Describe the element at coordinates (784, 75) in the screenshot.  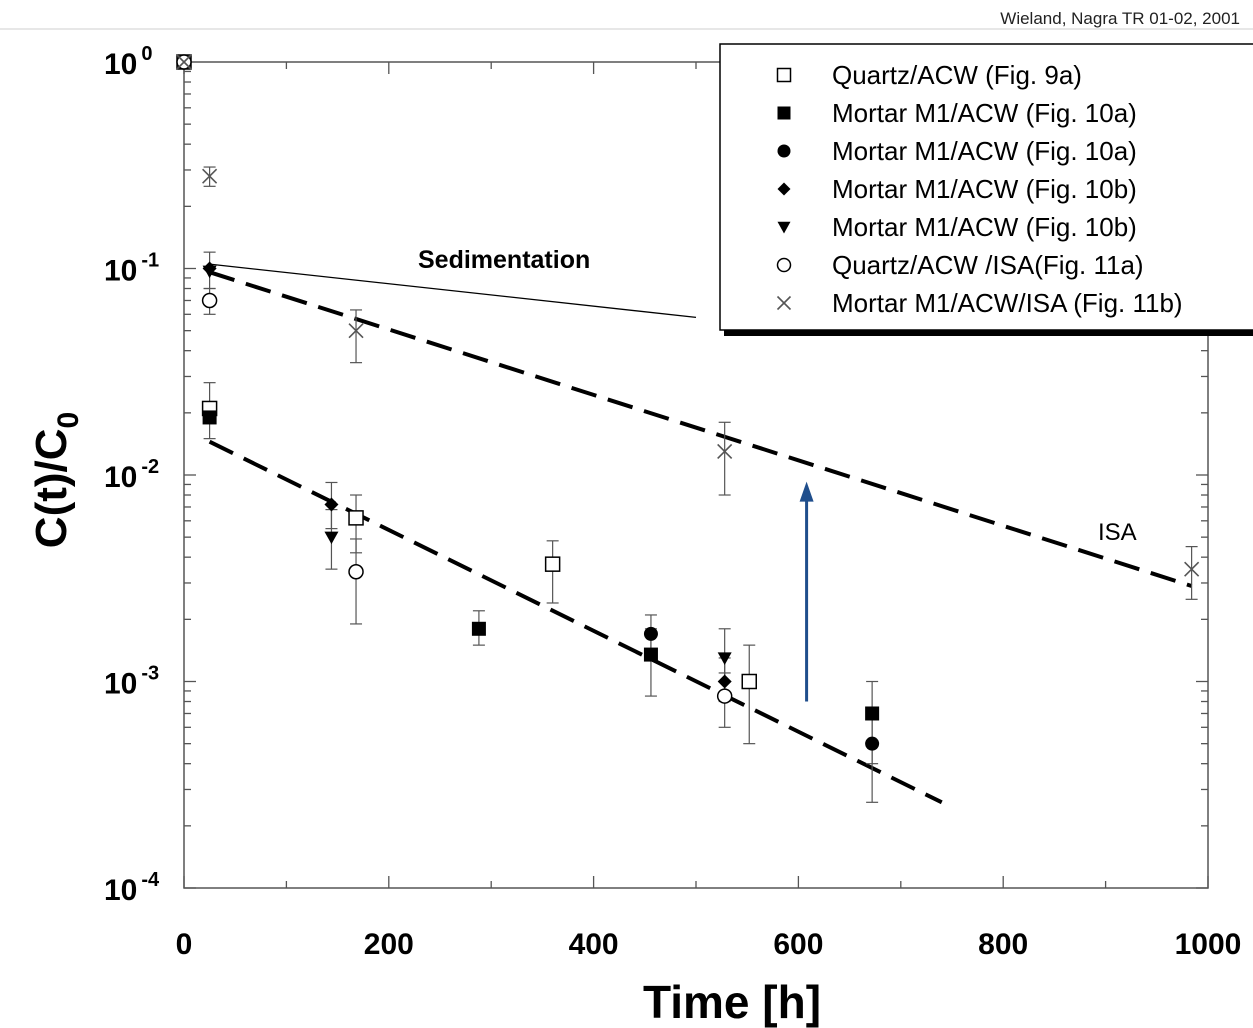
I see `legend-marker-open-square` at that location.